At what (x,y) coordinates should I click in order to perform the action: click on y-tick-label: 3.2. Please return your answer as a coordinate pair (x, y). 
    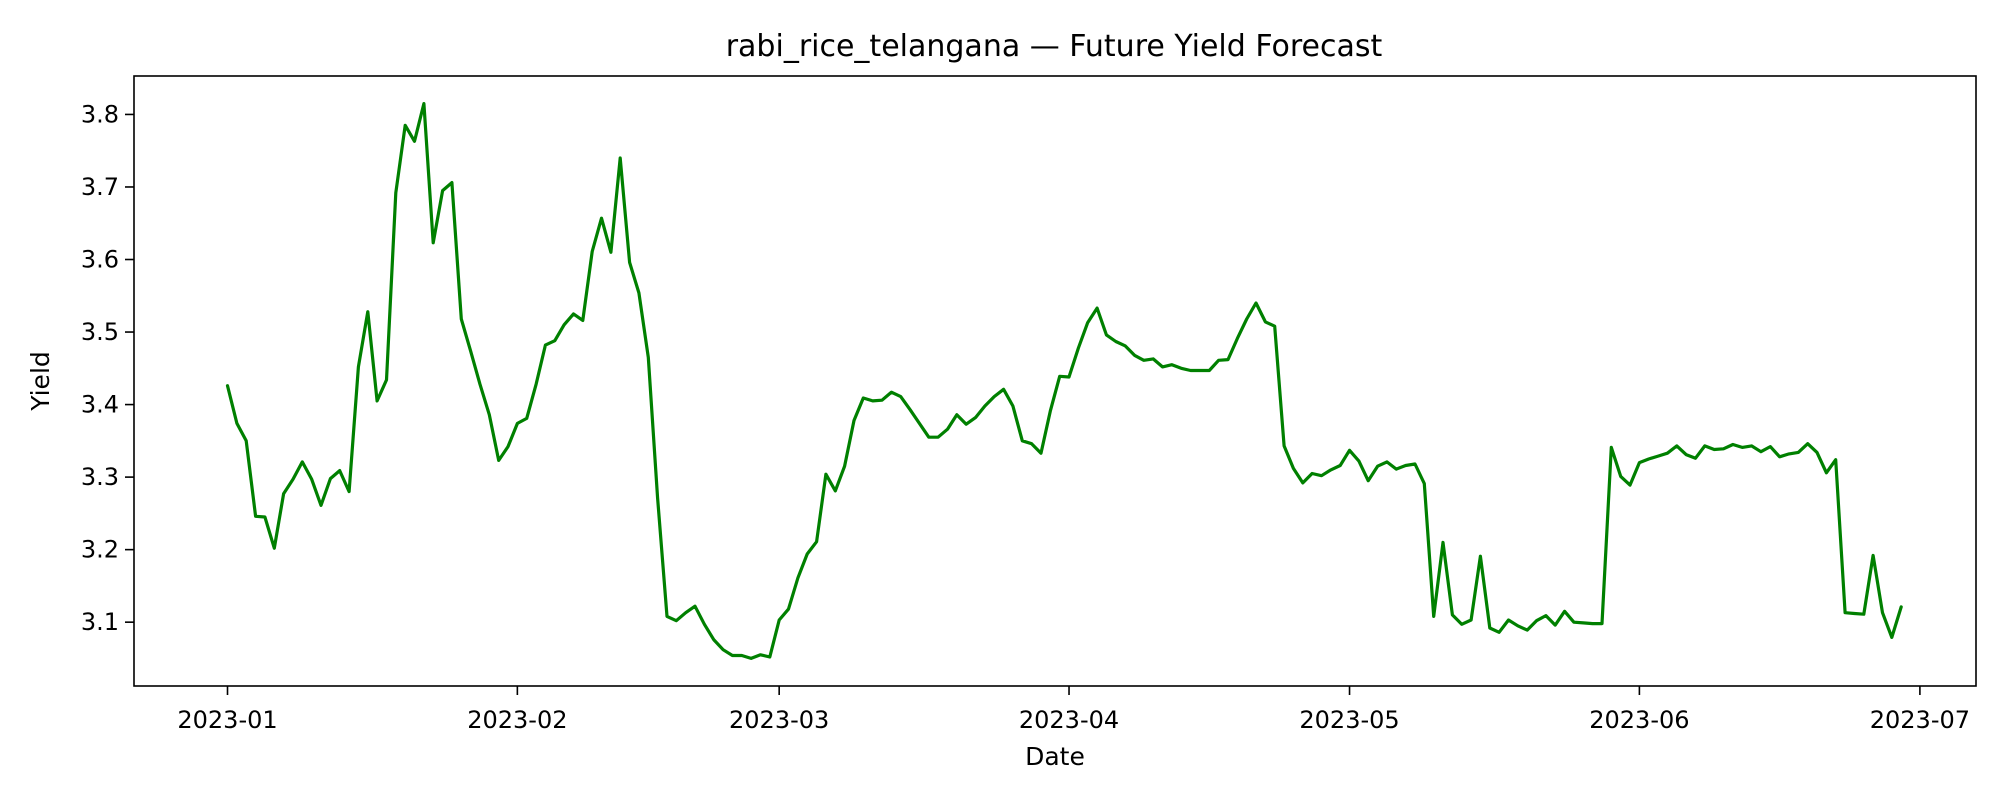
    Looking at the image, I should click on (100, 550).